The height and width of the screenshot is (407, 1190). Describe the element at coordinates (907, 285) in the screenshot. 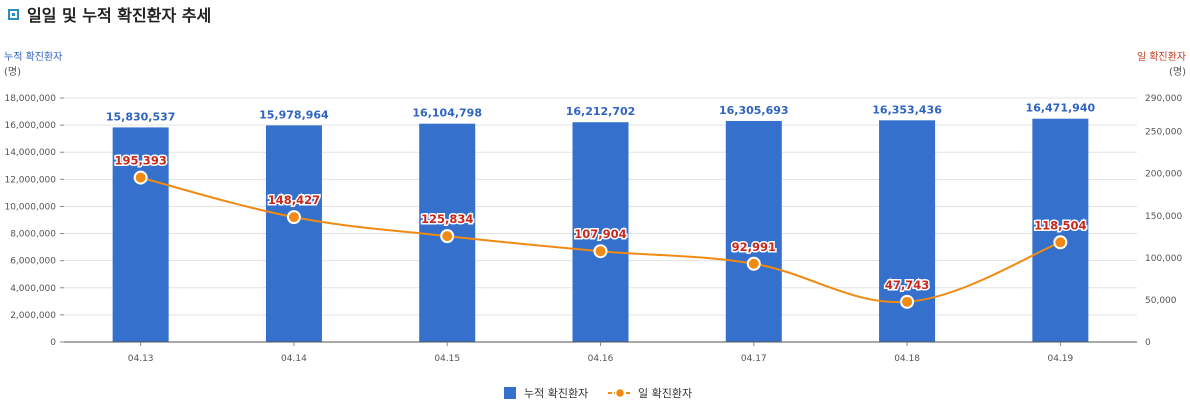

I see `line-data-label: 47,743` at that location.